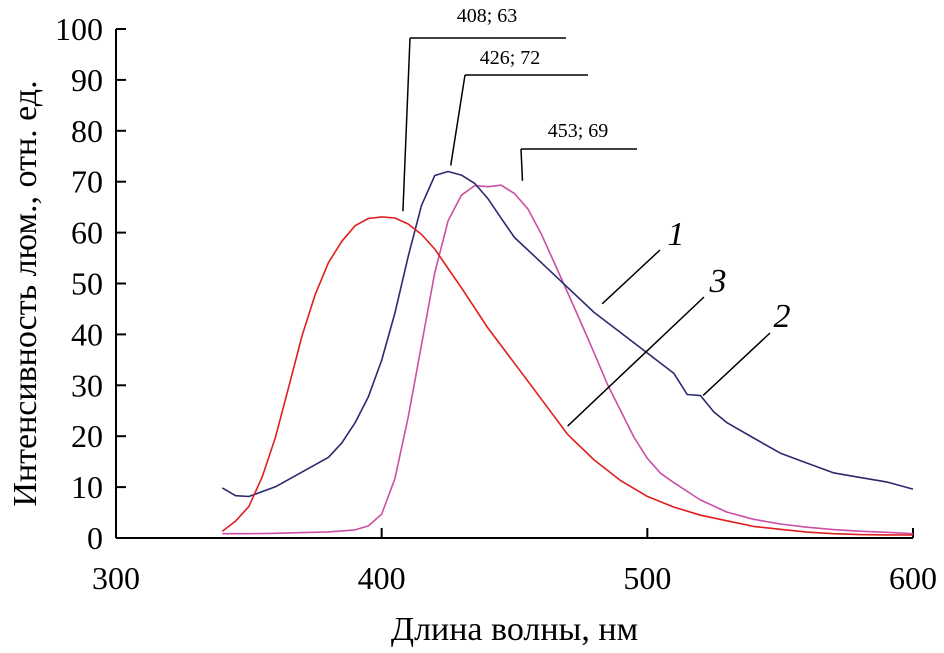 This screenshot has width=944, height=653. What do you see at coordinates (782, 316) in the screenshot?
I see `curve-label-2: 2` at bounding box center [782, 316].